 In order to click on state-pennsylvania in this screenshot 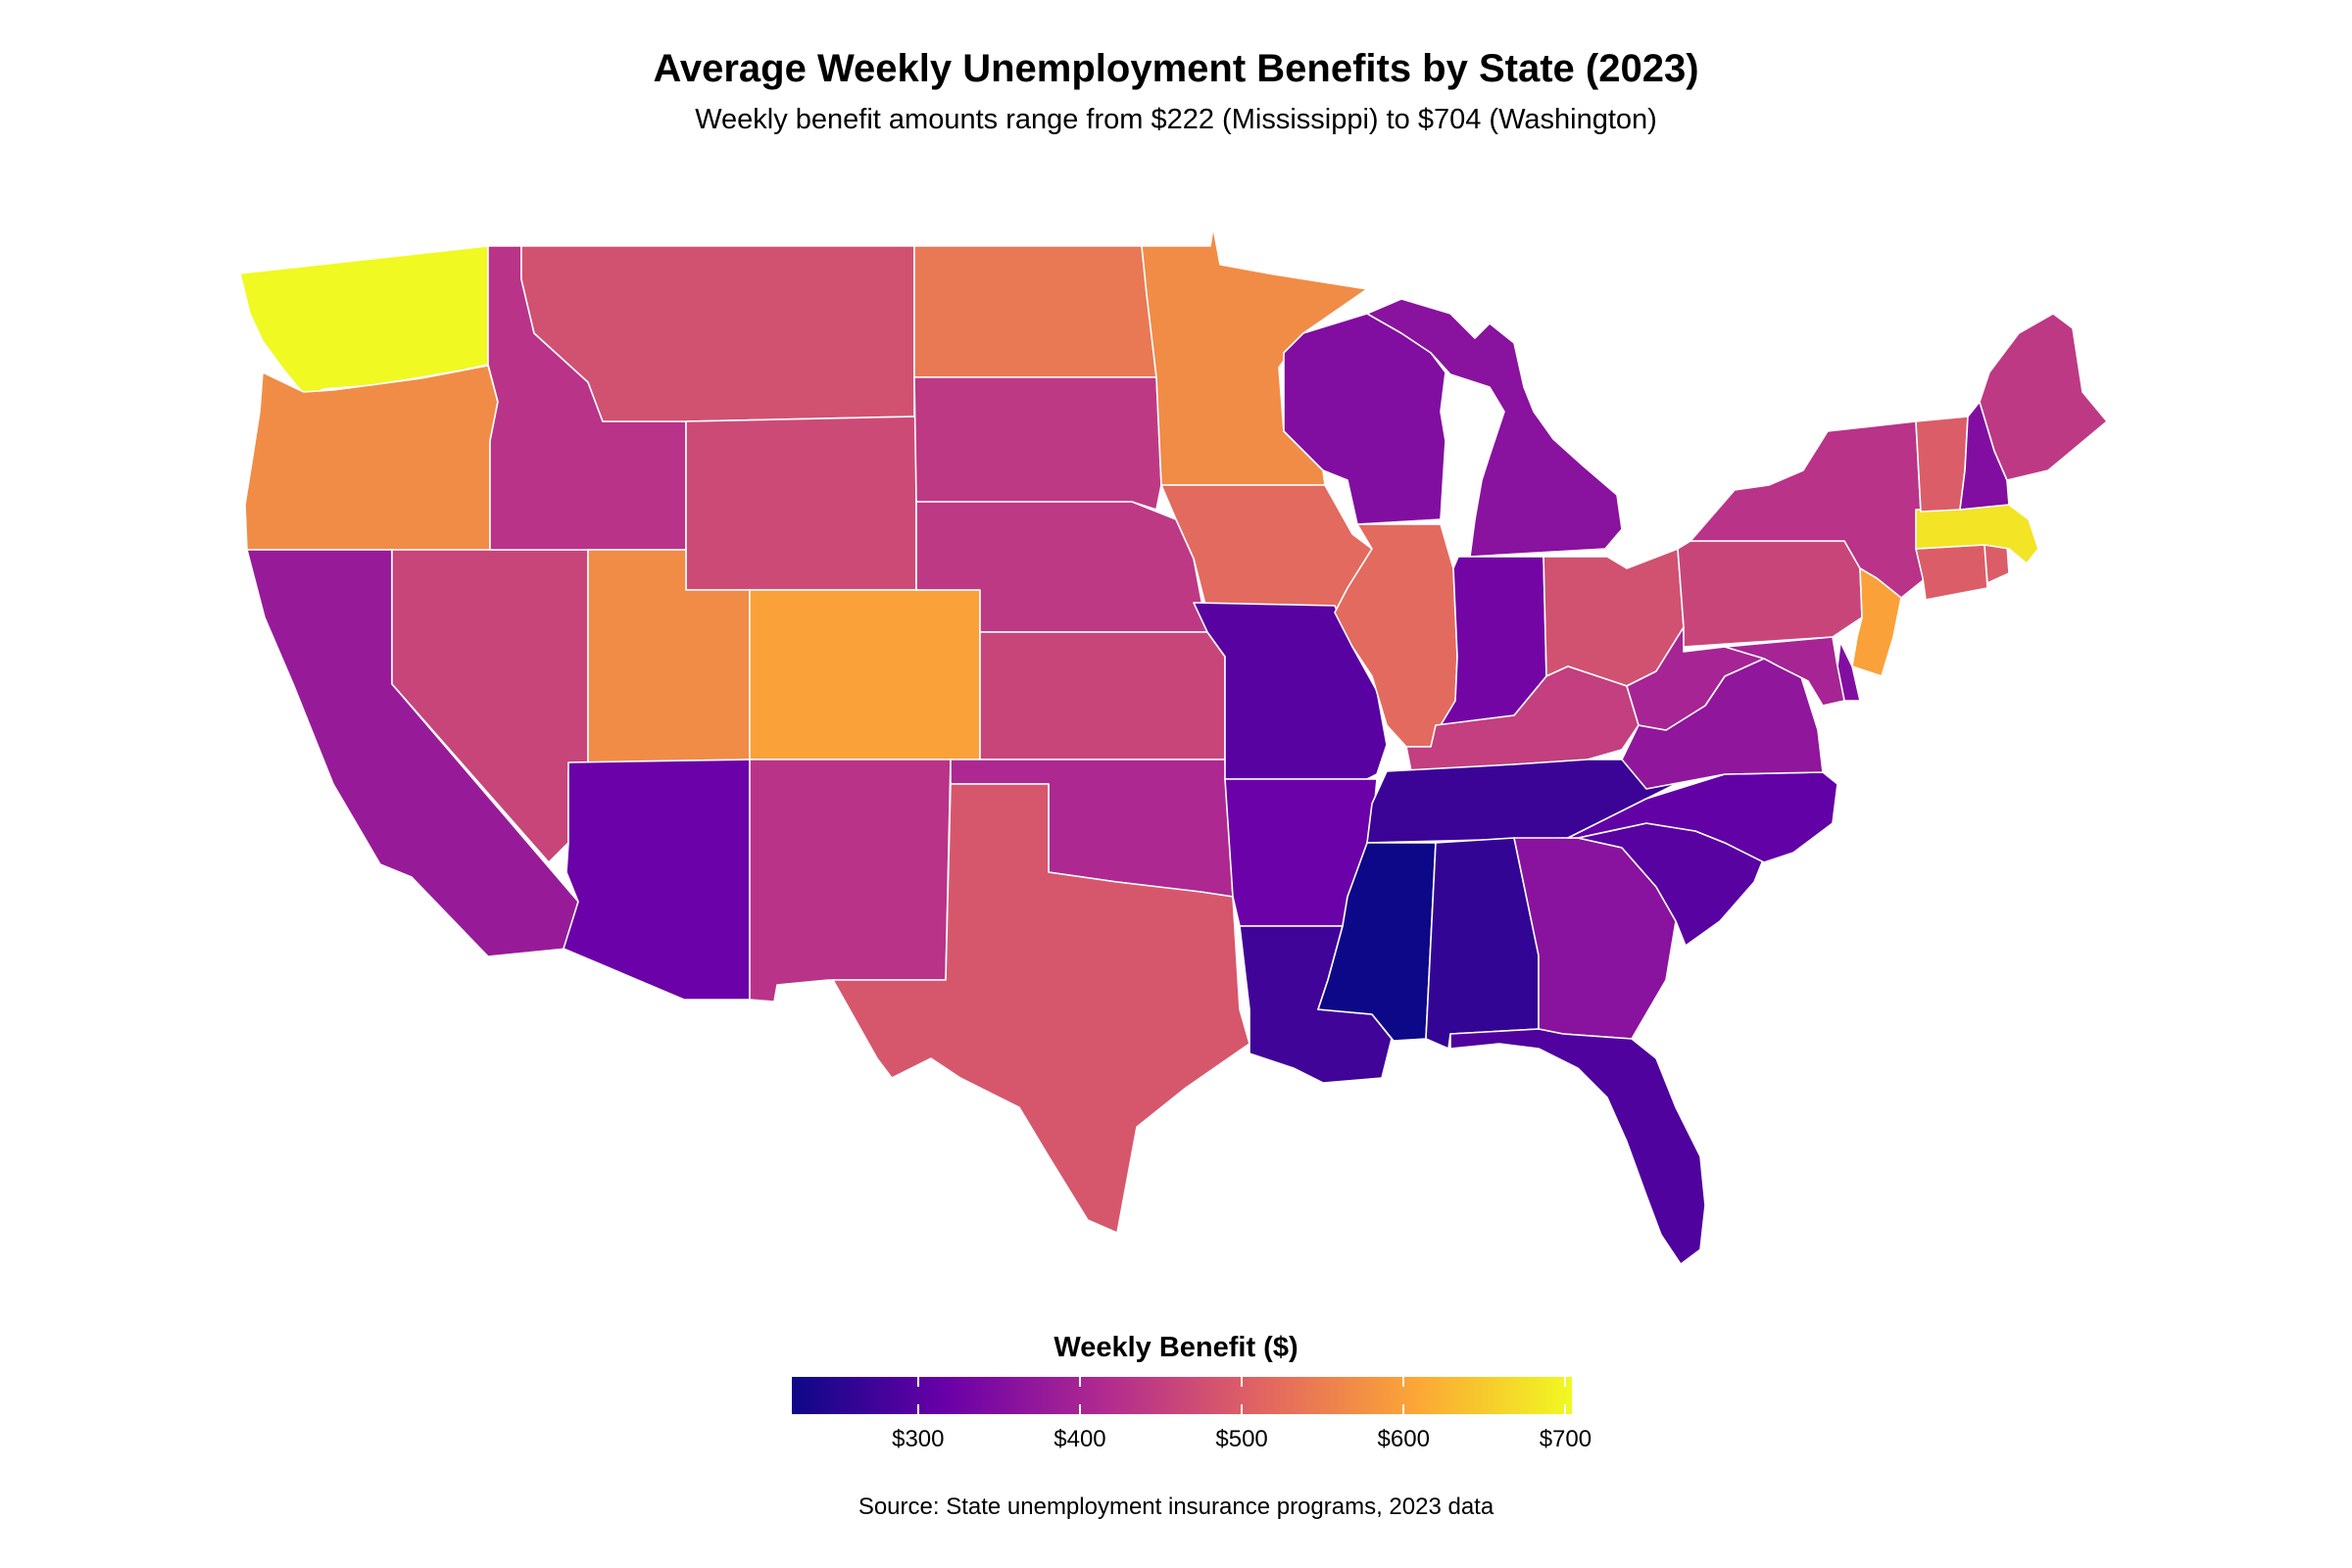, I will do `click(1770, 594)`.